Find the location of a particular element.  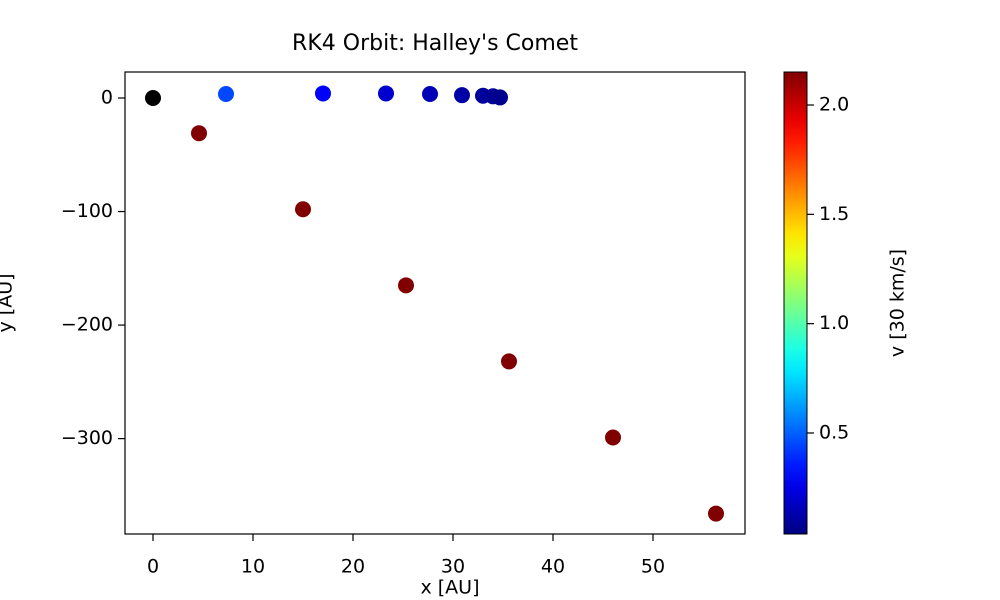

y-tick-label: −100 is located at coordinates (87, 211).